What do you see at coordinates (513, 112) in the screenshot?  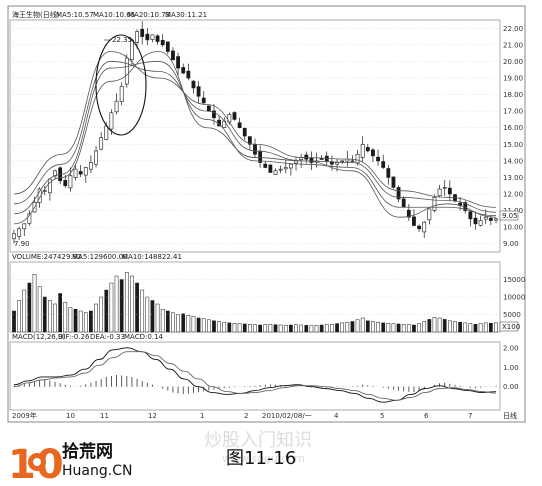 I see `price-tick-label: 17.00` at bounding box center [513, 112].